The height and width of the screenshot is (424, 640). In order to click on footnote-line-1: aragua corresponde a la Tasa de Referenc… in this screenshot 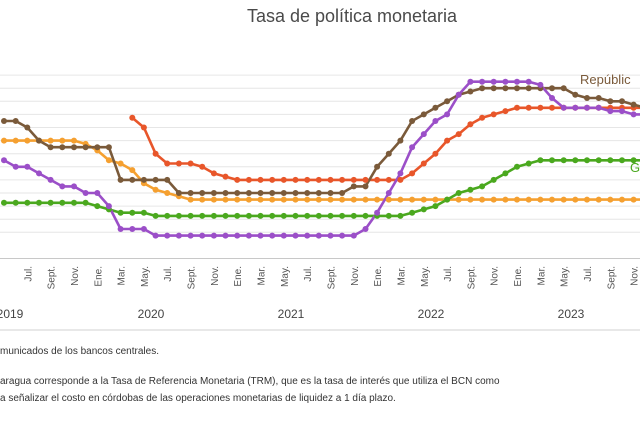, I will do `click(250, 381)`.